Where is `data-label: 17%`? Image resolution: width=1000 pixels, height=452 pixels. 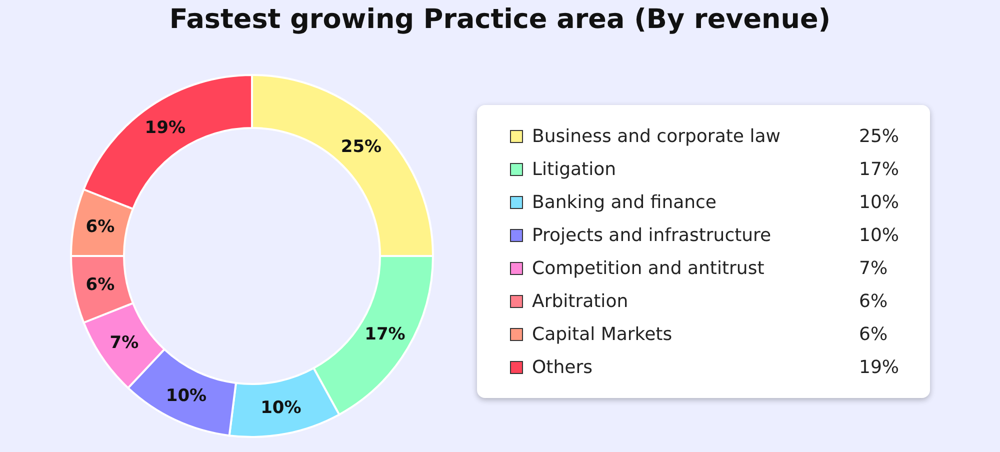 data-label: 17% is located at coordinates (385, 334).